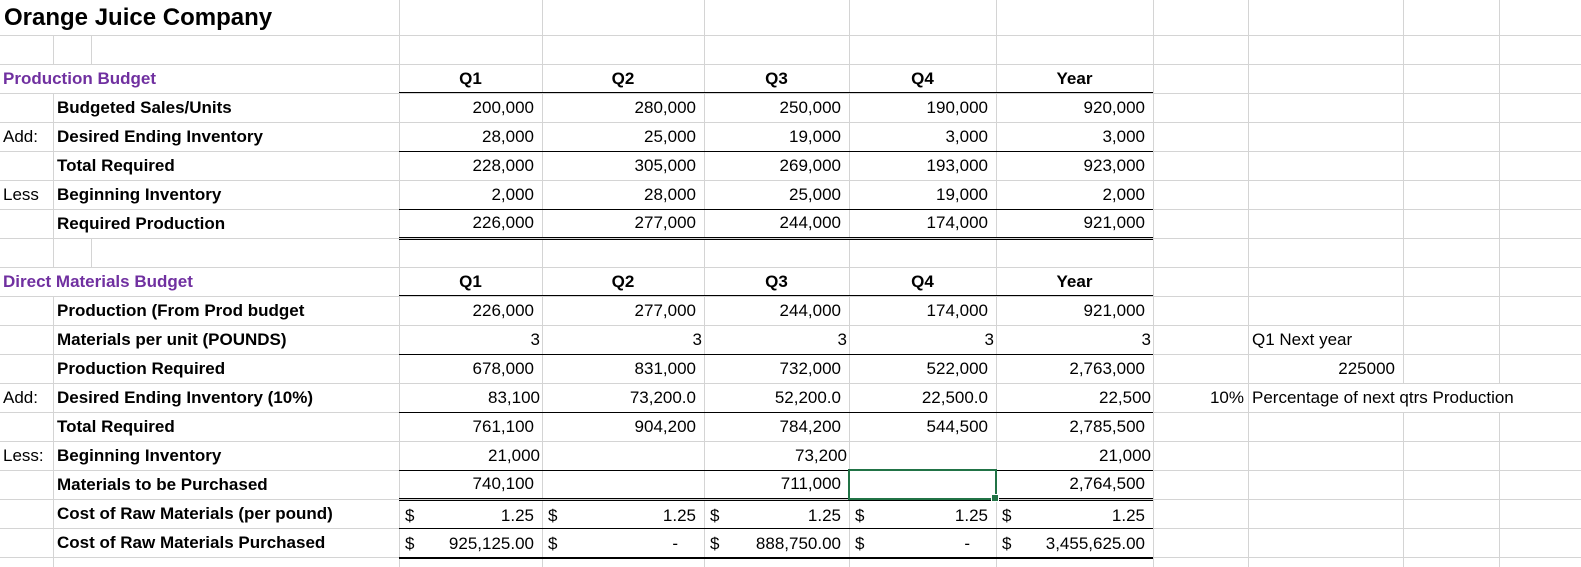  What do you see at coordinates (776, 515) in the screenshot?
I see `cell-q3: $1.25` at bounding box center [776, 515].